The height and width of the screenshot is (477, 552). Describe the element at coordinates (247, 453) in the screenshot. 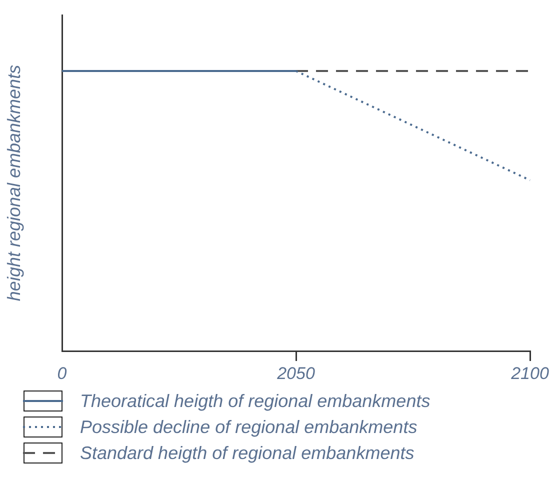

I see `legend-label: Standard heigth of regional embankments` at that location.